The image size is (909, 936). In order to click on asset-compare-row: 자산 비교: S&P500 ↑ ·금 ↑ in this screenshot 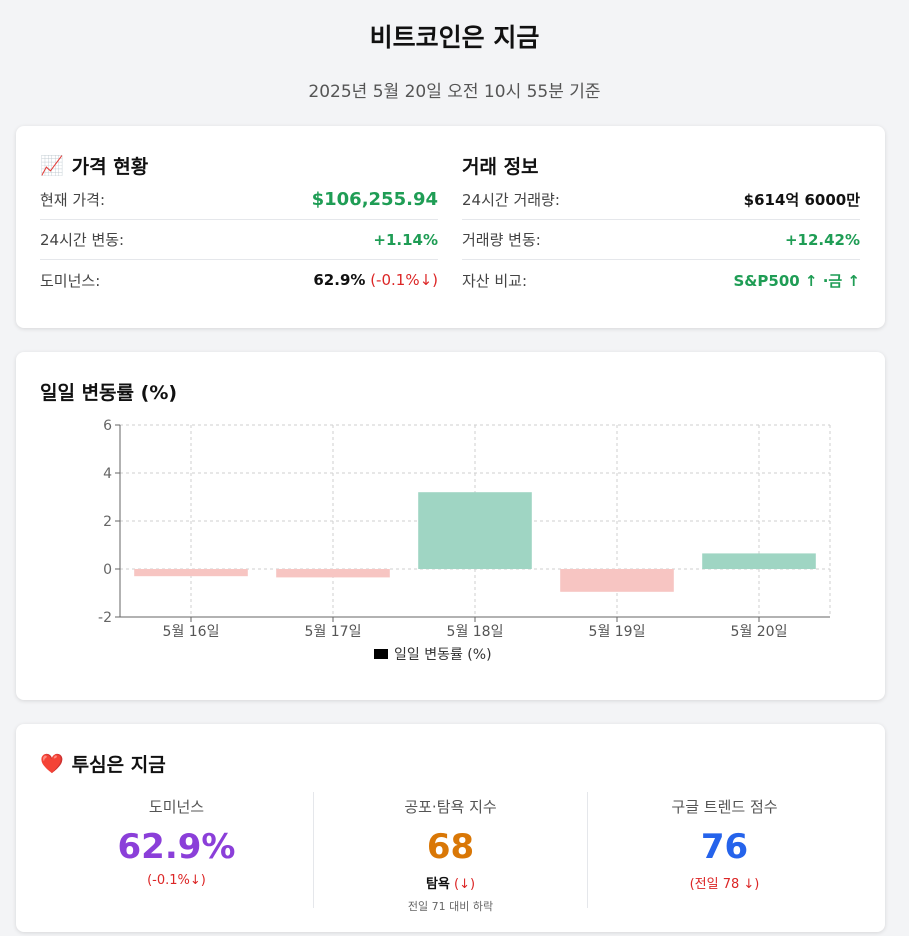, I will do `click(661, 280)`.